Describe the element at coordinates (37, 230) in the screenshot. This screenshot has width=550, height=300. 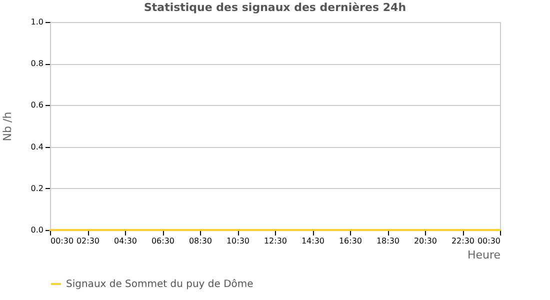
I see `y-tick-label: 0.0` at that location.